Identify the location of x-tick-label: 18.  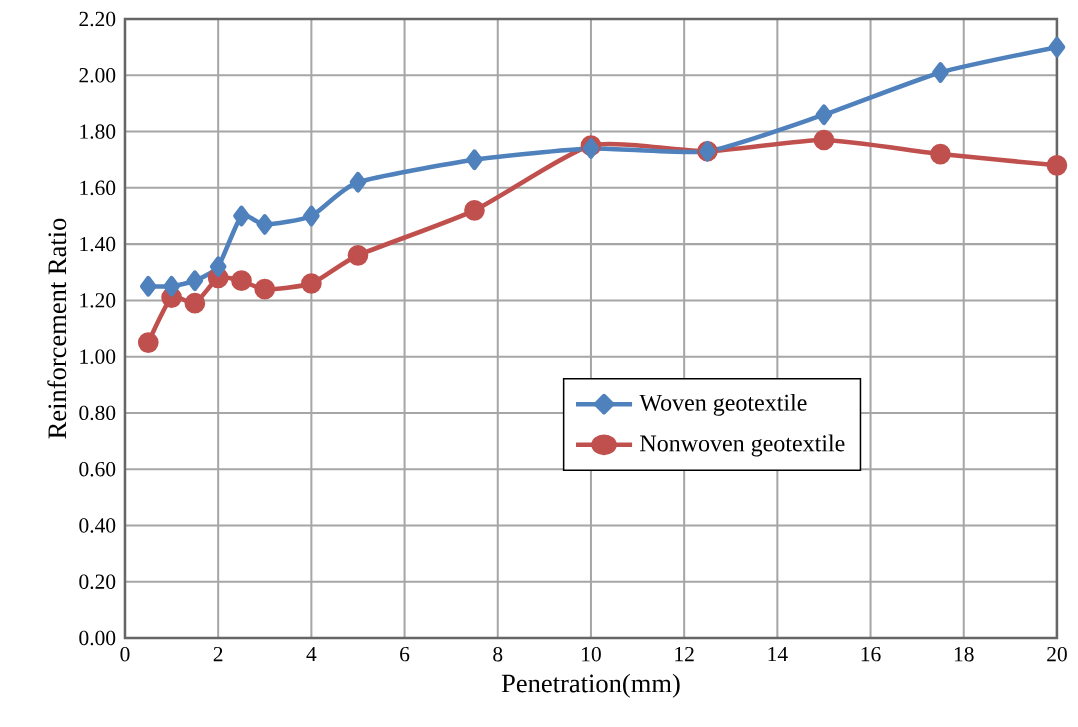
(964, 654).